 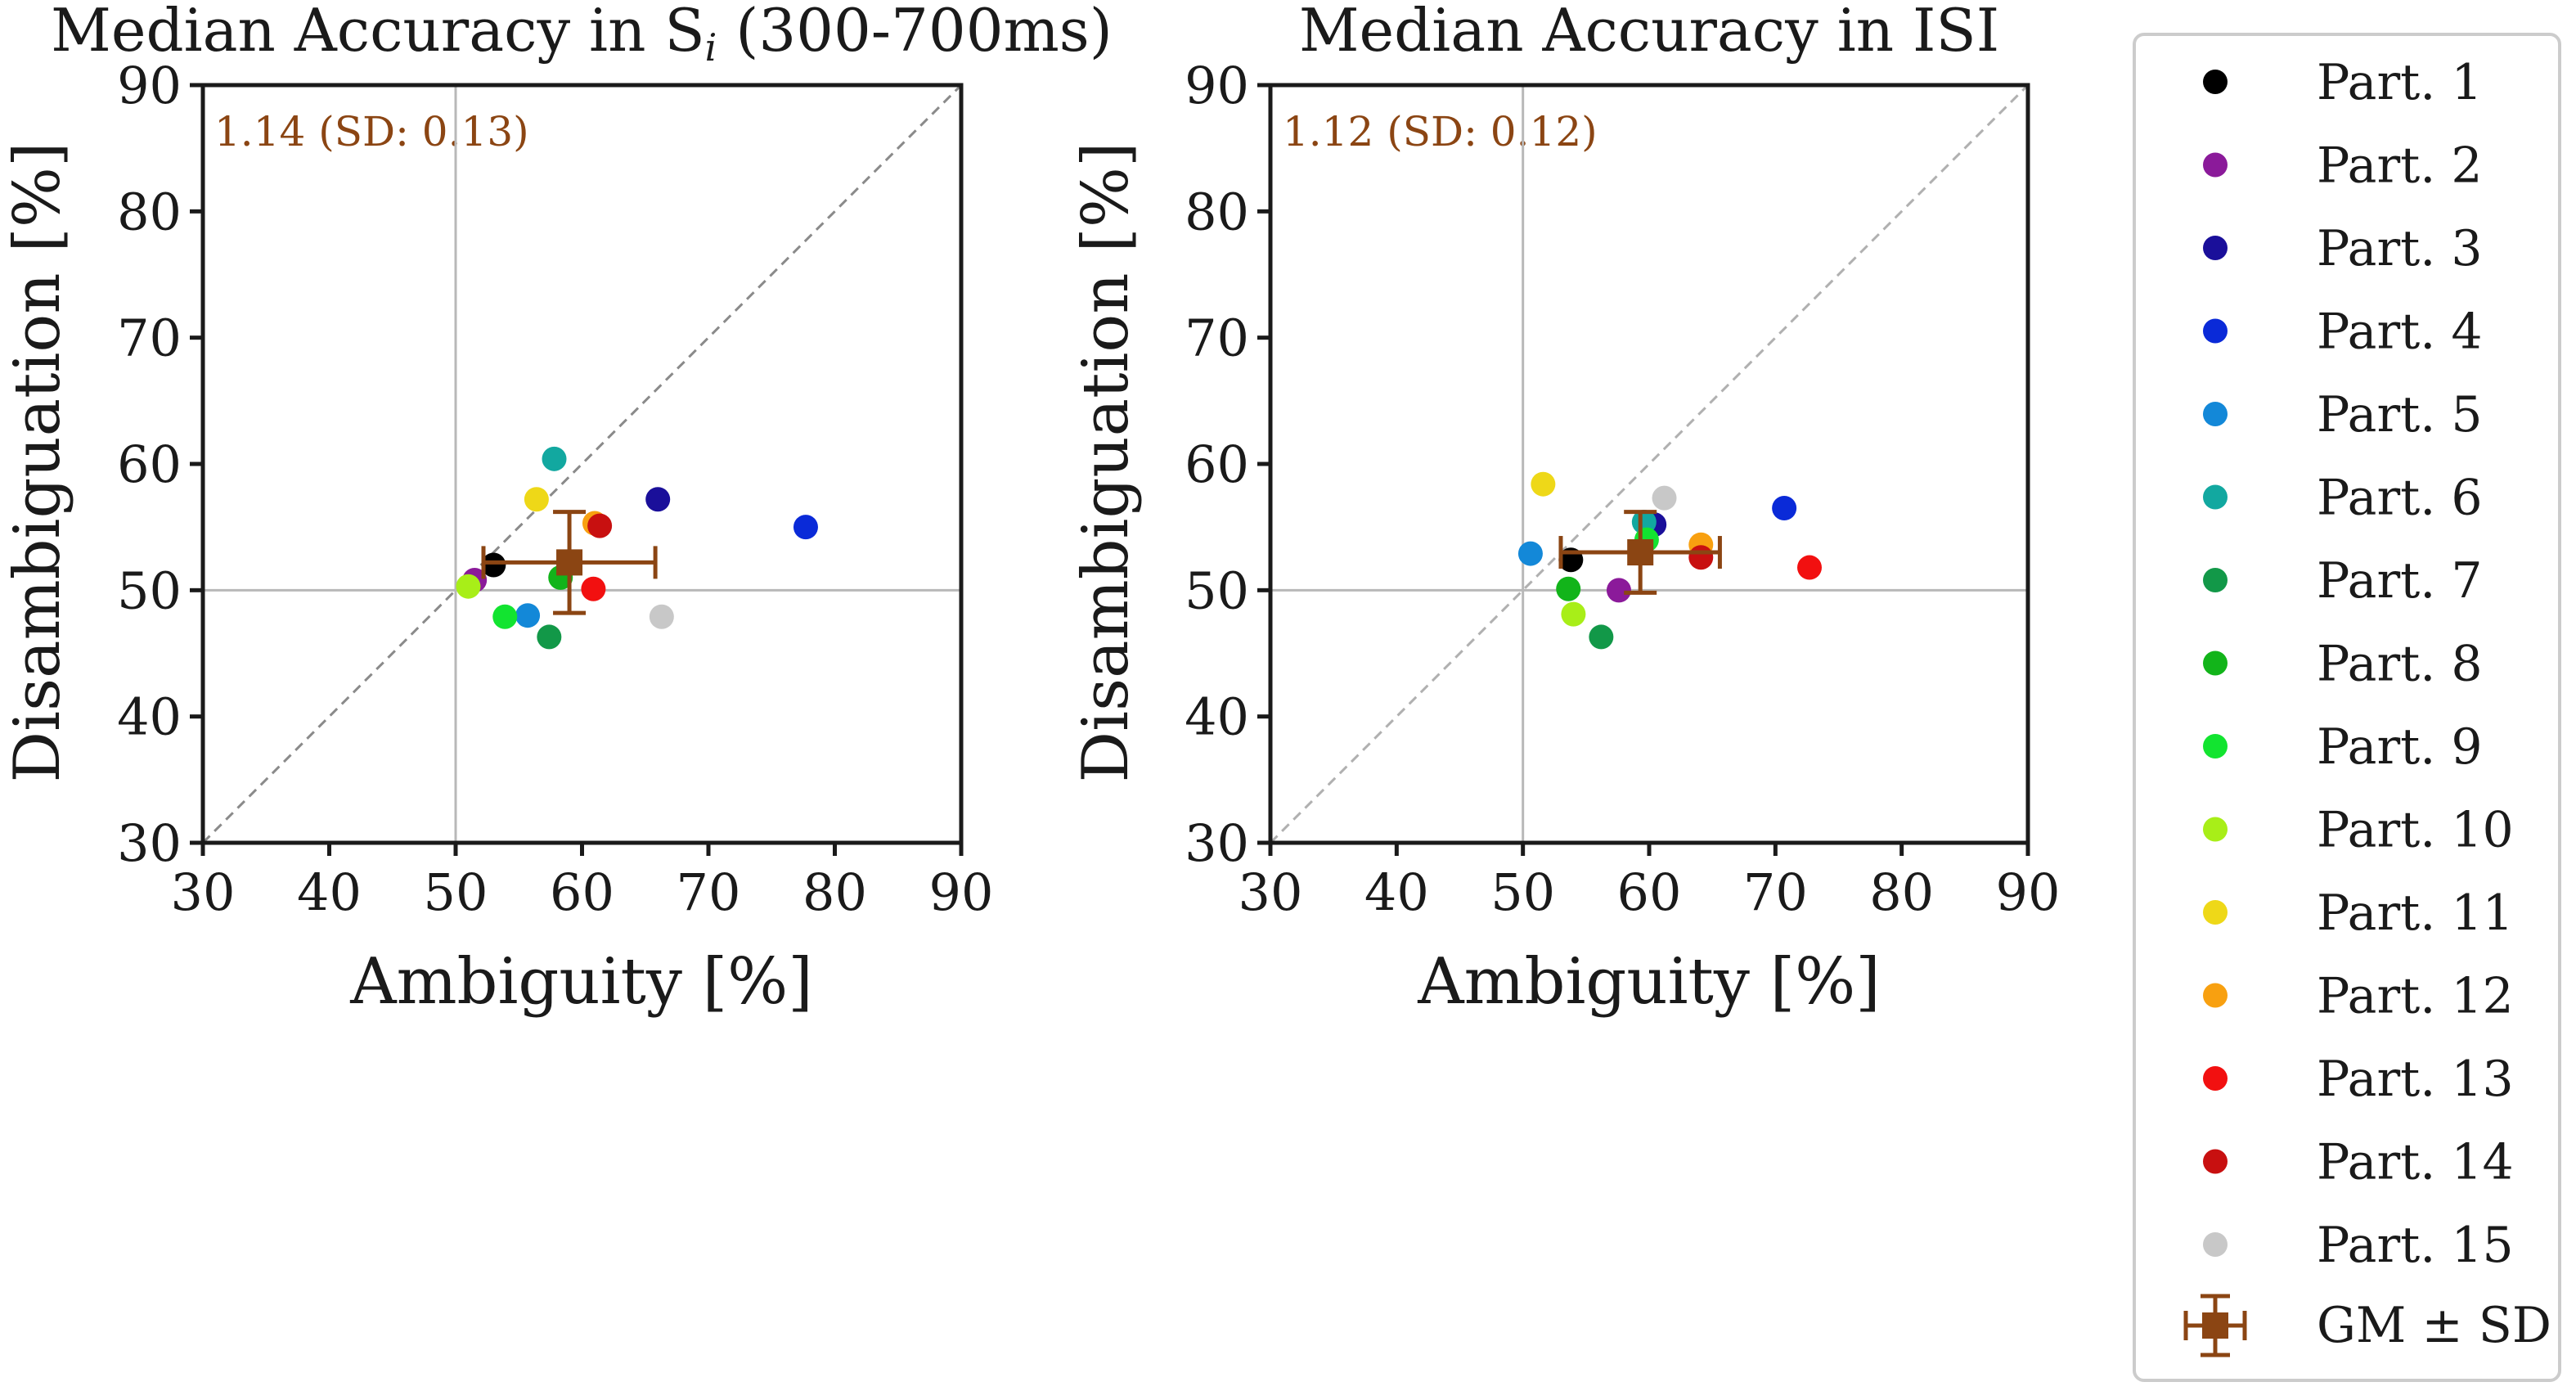 What do you see at coordinates (1271, 892) in the screenshot?
I see `right-x-tick-label: 30` at bounding box center [1271, 892].